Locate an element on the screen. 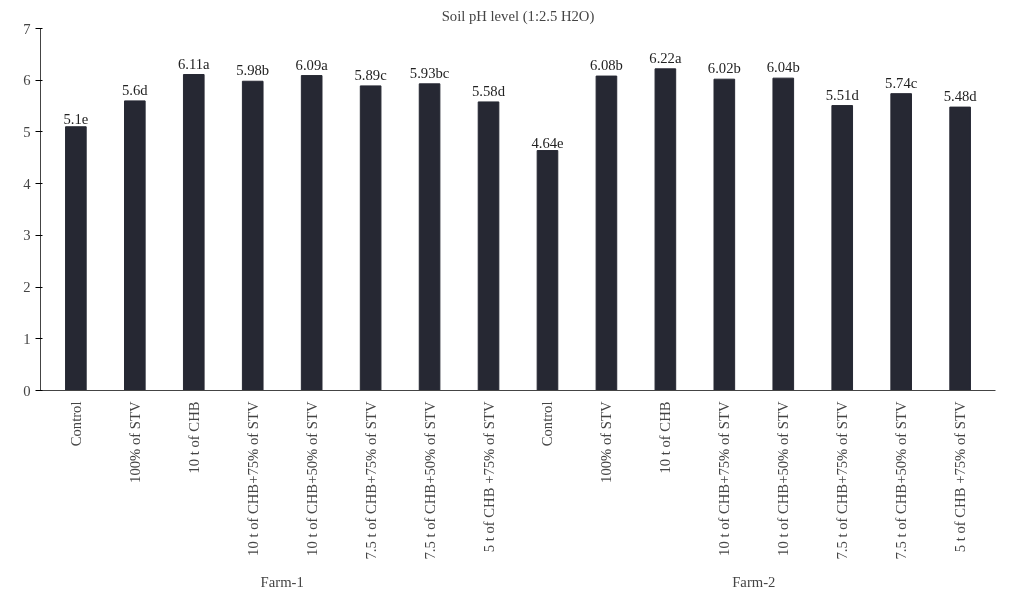  data-label: 5.6d is located at coordinates (135, 89).